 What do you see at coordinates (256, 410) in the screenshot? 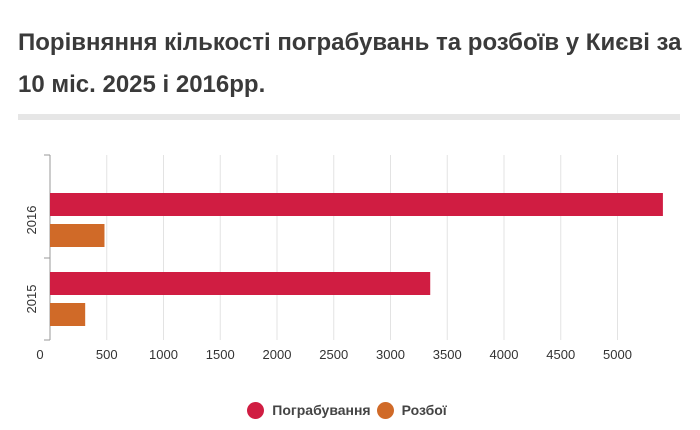
I see `legend-marker-robbery` at bounding box center [256, 410].